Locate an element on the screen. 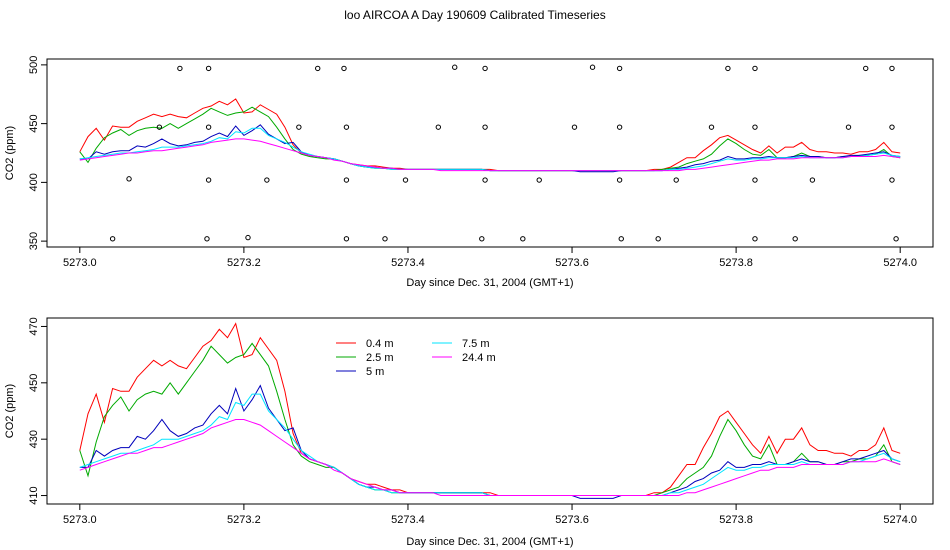 The width and height of the screenshot is (950, 550). y-tick-label: 470 is located at coordinates (34, 326).